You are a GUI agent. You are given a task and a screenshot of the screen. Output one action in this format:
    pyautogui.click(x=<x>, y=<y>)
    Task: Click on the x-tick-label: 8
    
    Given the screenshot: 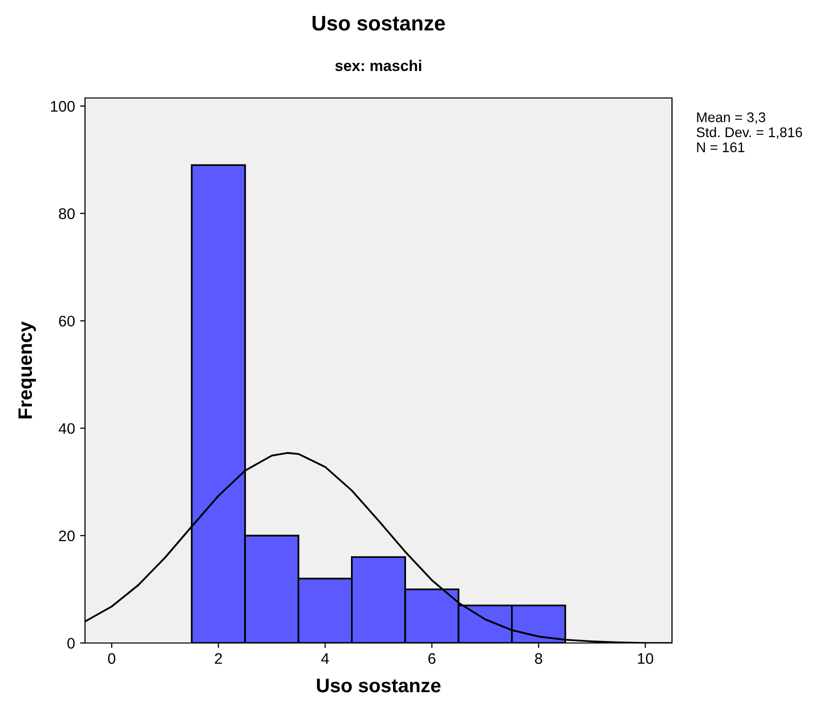 What is the action you would take?
    pyautogui.click(x=538, y=658)
    